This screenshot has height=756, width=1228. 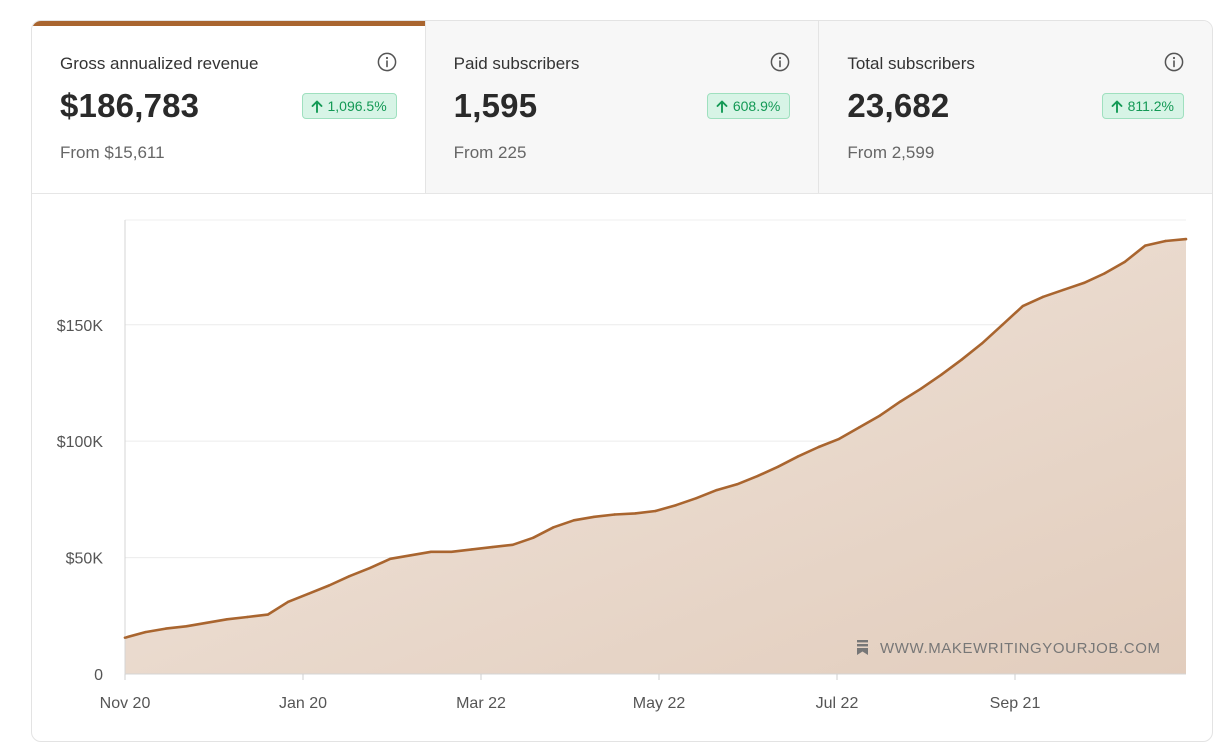 I want to click on stat-from: From 2,599, so click(x=891, y=152).